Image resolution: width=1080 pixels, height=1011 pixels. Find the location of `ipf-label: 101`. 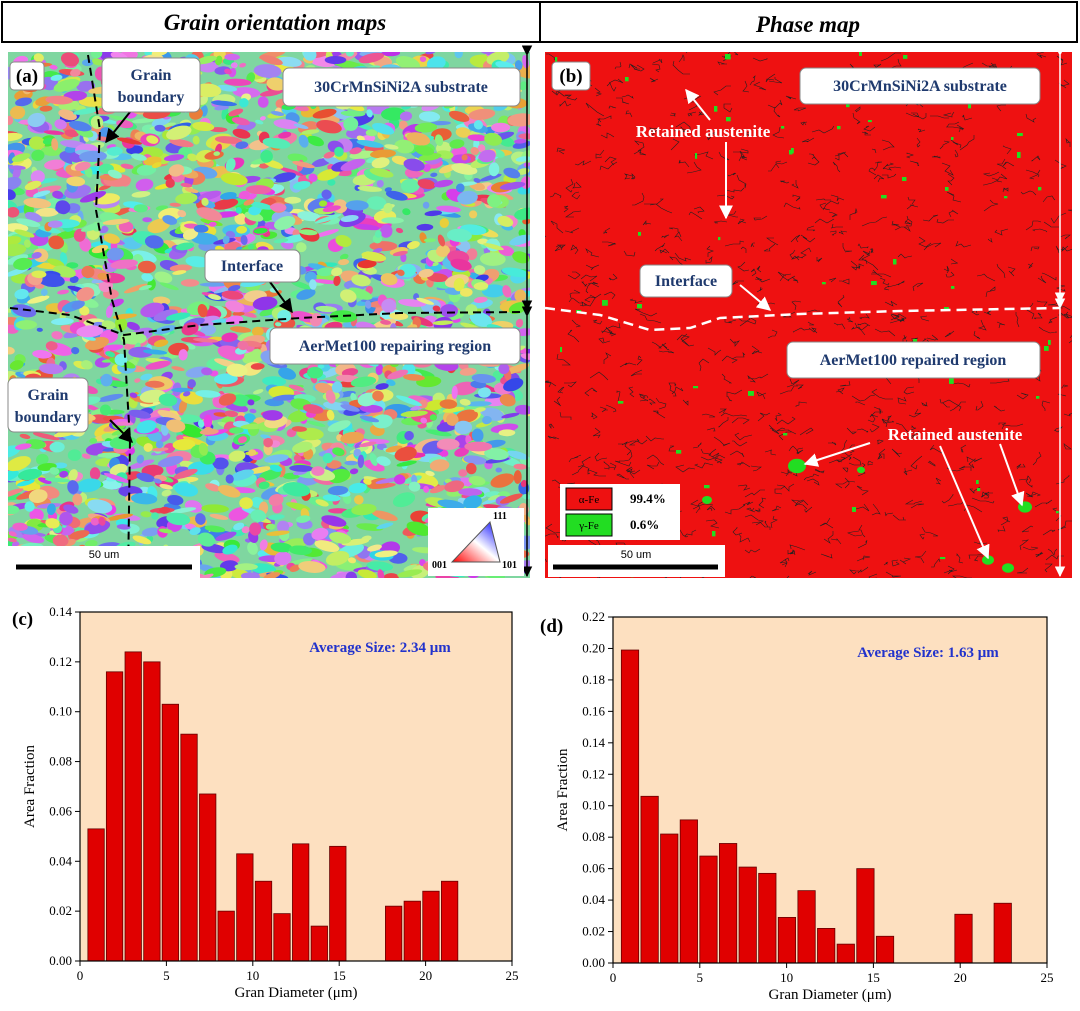

ipf-label: 101 is located at coordinates (509, 565).